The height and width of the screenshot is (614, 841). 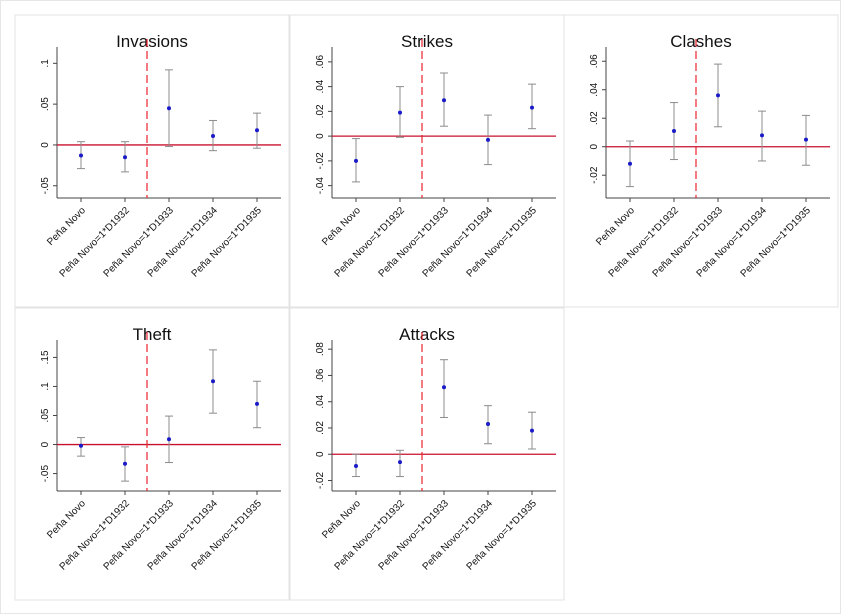 What do you see at coordinates (152, 334) in the screenshot?
I see `panel-title: Theft` at bounding box center [152, 334].